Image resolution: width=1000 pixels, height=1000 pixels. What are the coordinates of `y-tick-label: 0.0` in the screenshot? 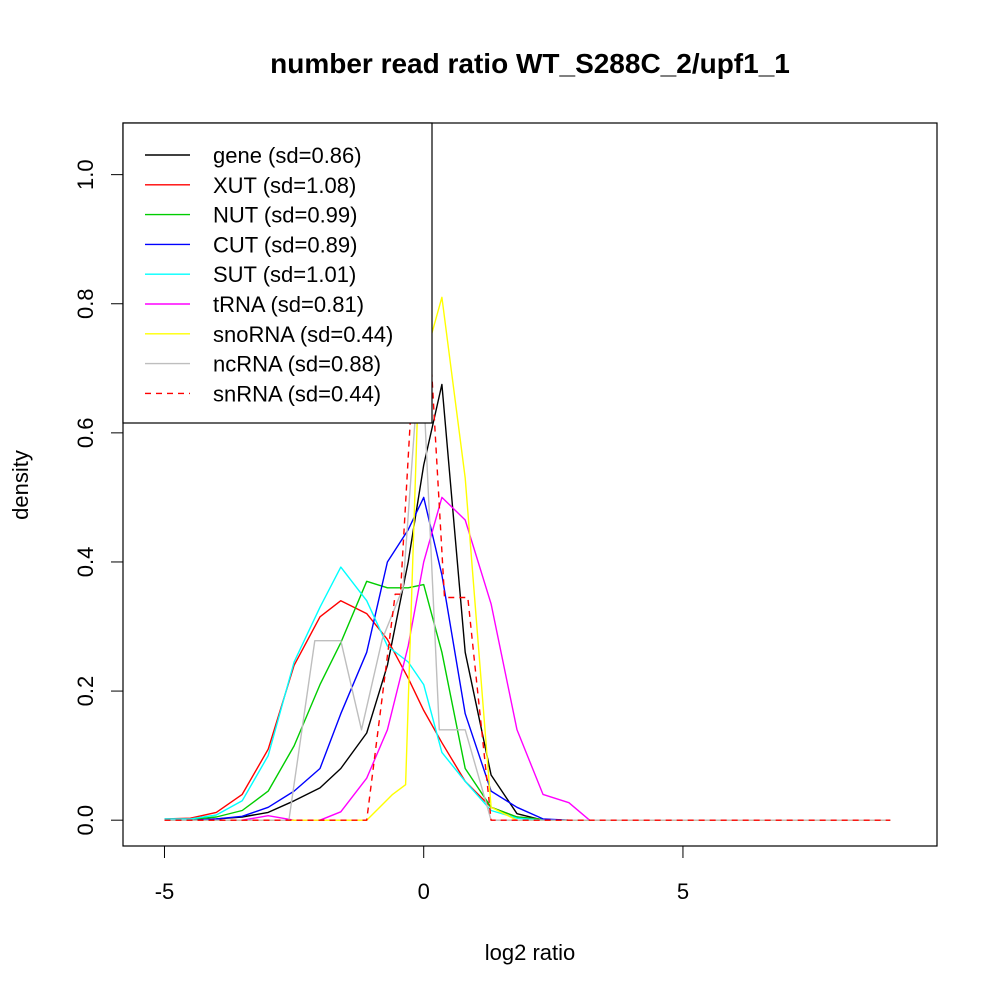 It's located at (85, 820).